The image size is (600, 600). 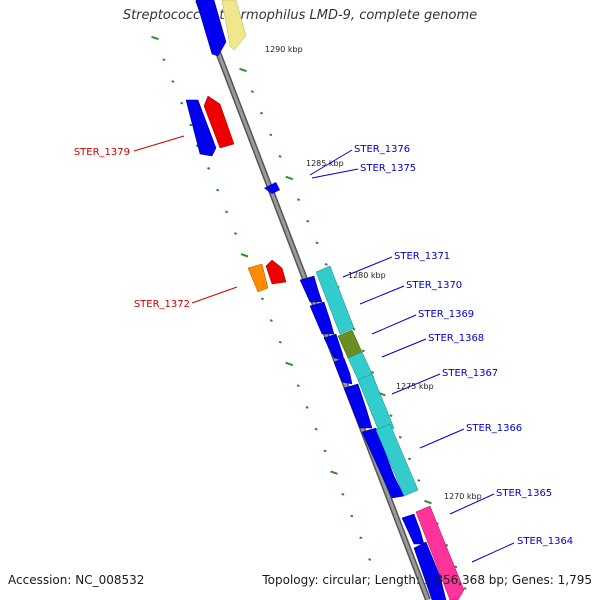 What do you see at coordinates (422, 256) in the screenshot?
I see `gene-label-ster-1371: STER_1371` at bounding box center [422, 256].